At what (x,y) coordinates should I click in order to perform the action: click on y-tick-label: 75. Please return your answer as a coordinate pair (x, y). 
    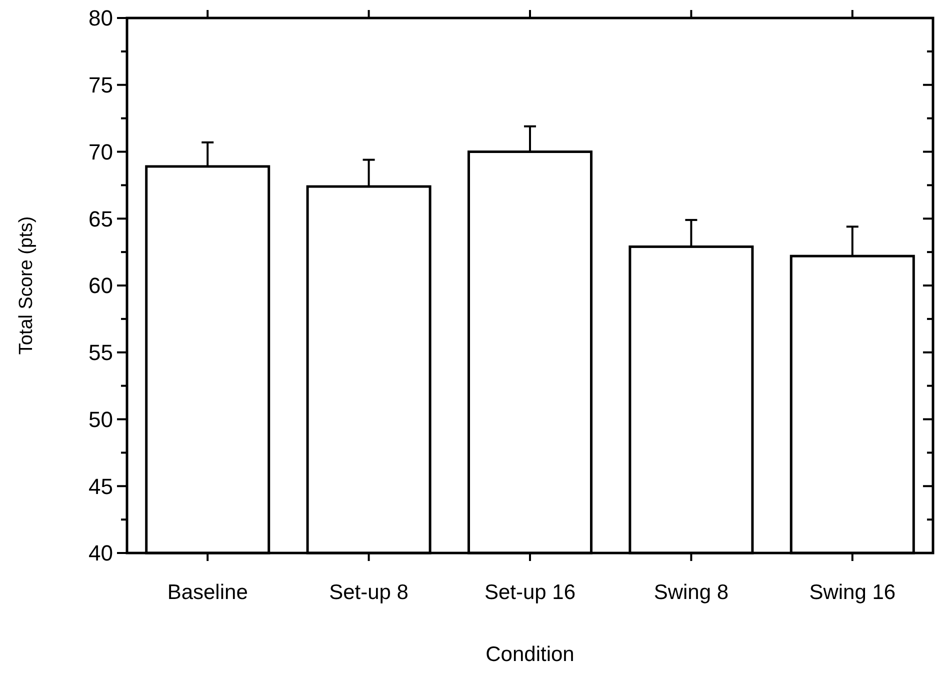
    Looking at the image, I should click on (100, 85).